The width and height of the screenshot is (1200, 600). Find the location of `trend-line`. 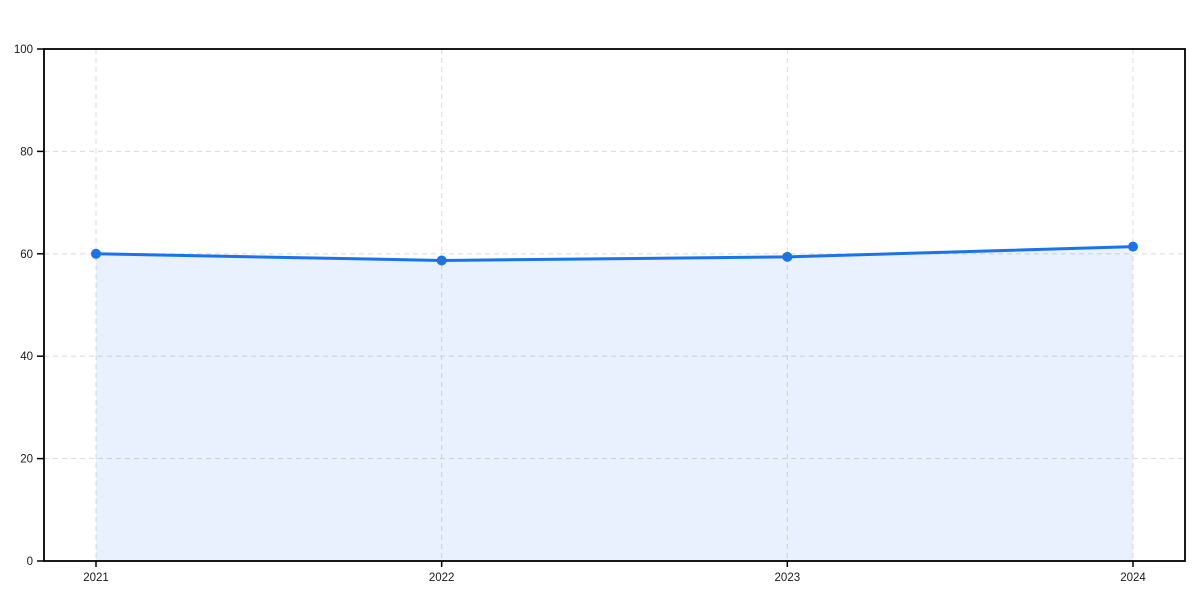

trend-line is located at coordinates (614, 253).